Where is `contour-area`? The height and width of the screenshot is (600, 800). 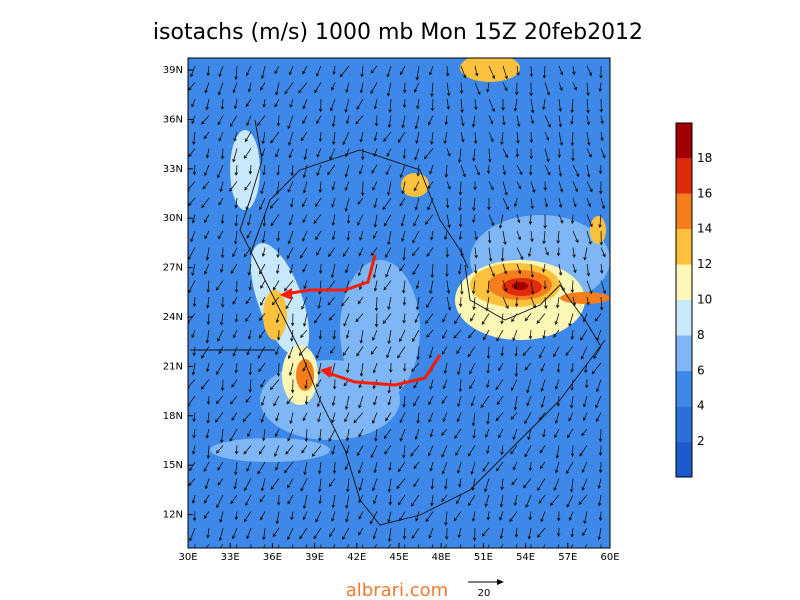
contour-area is located at coordinates (380, 330).